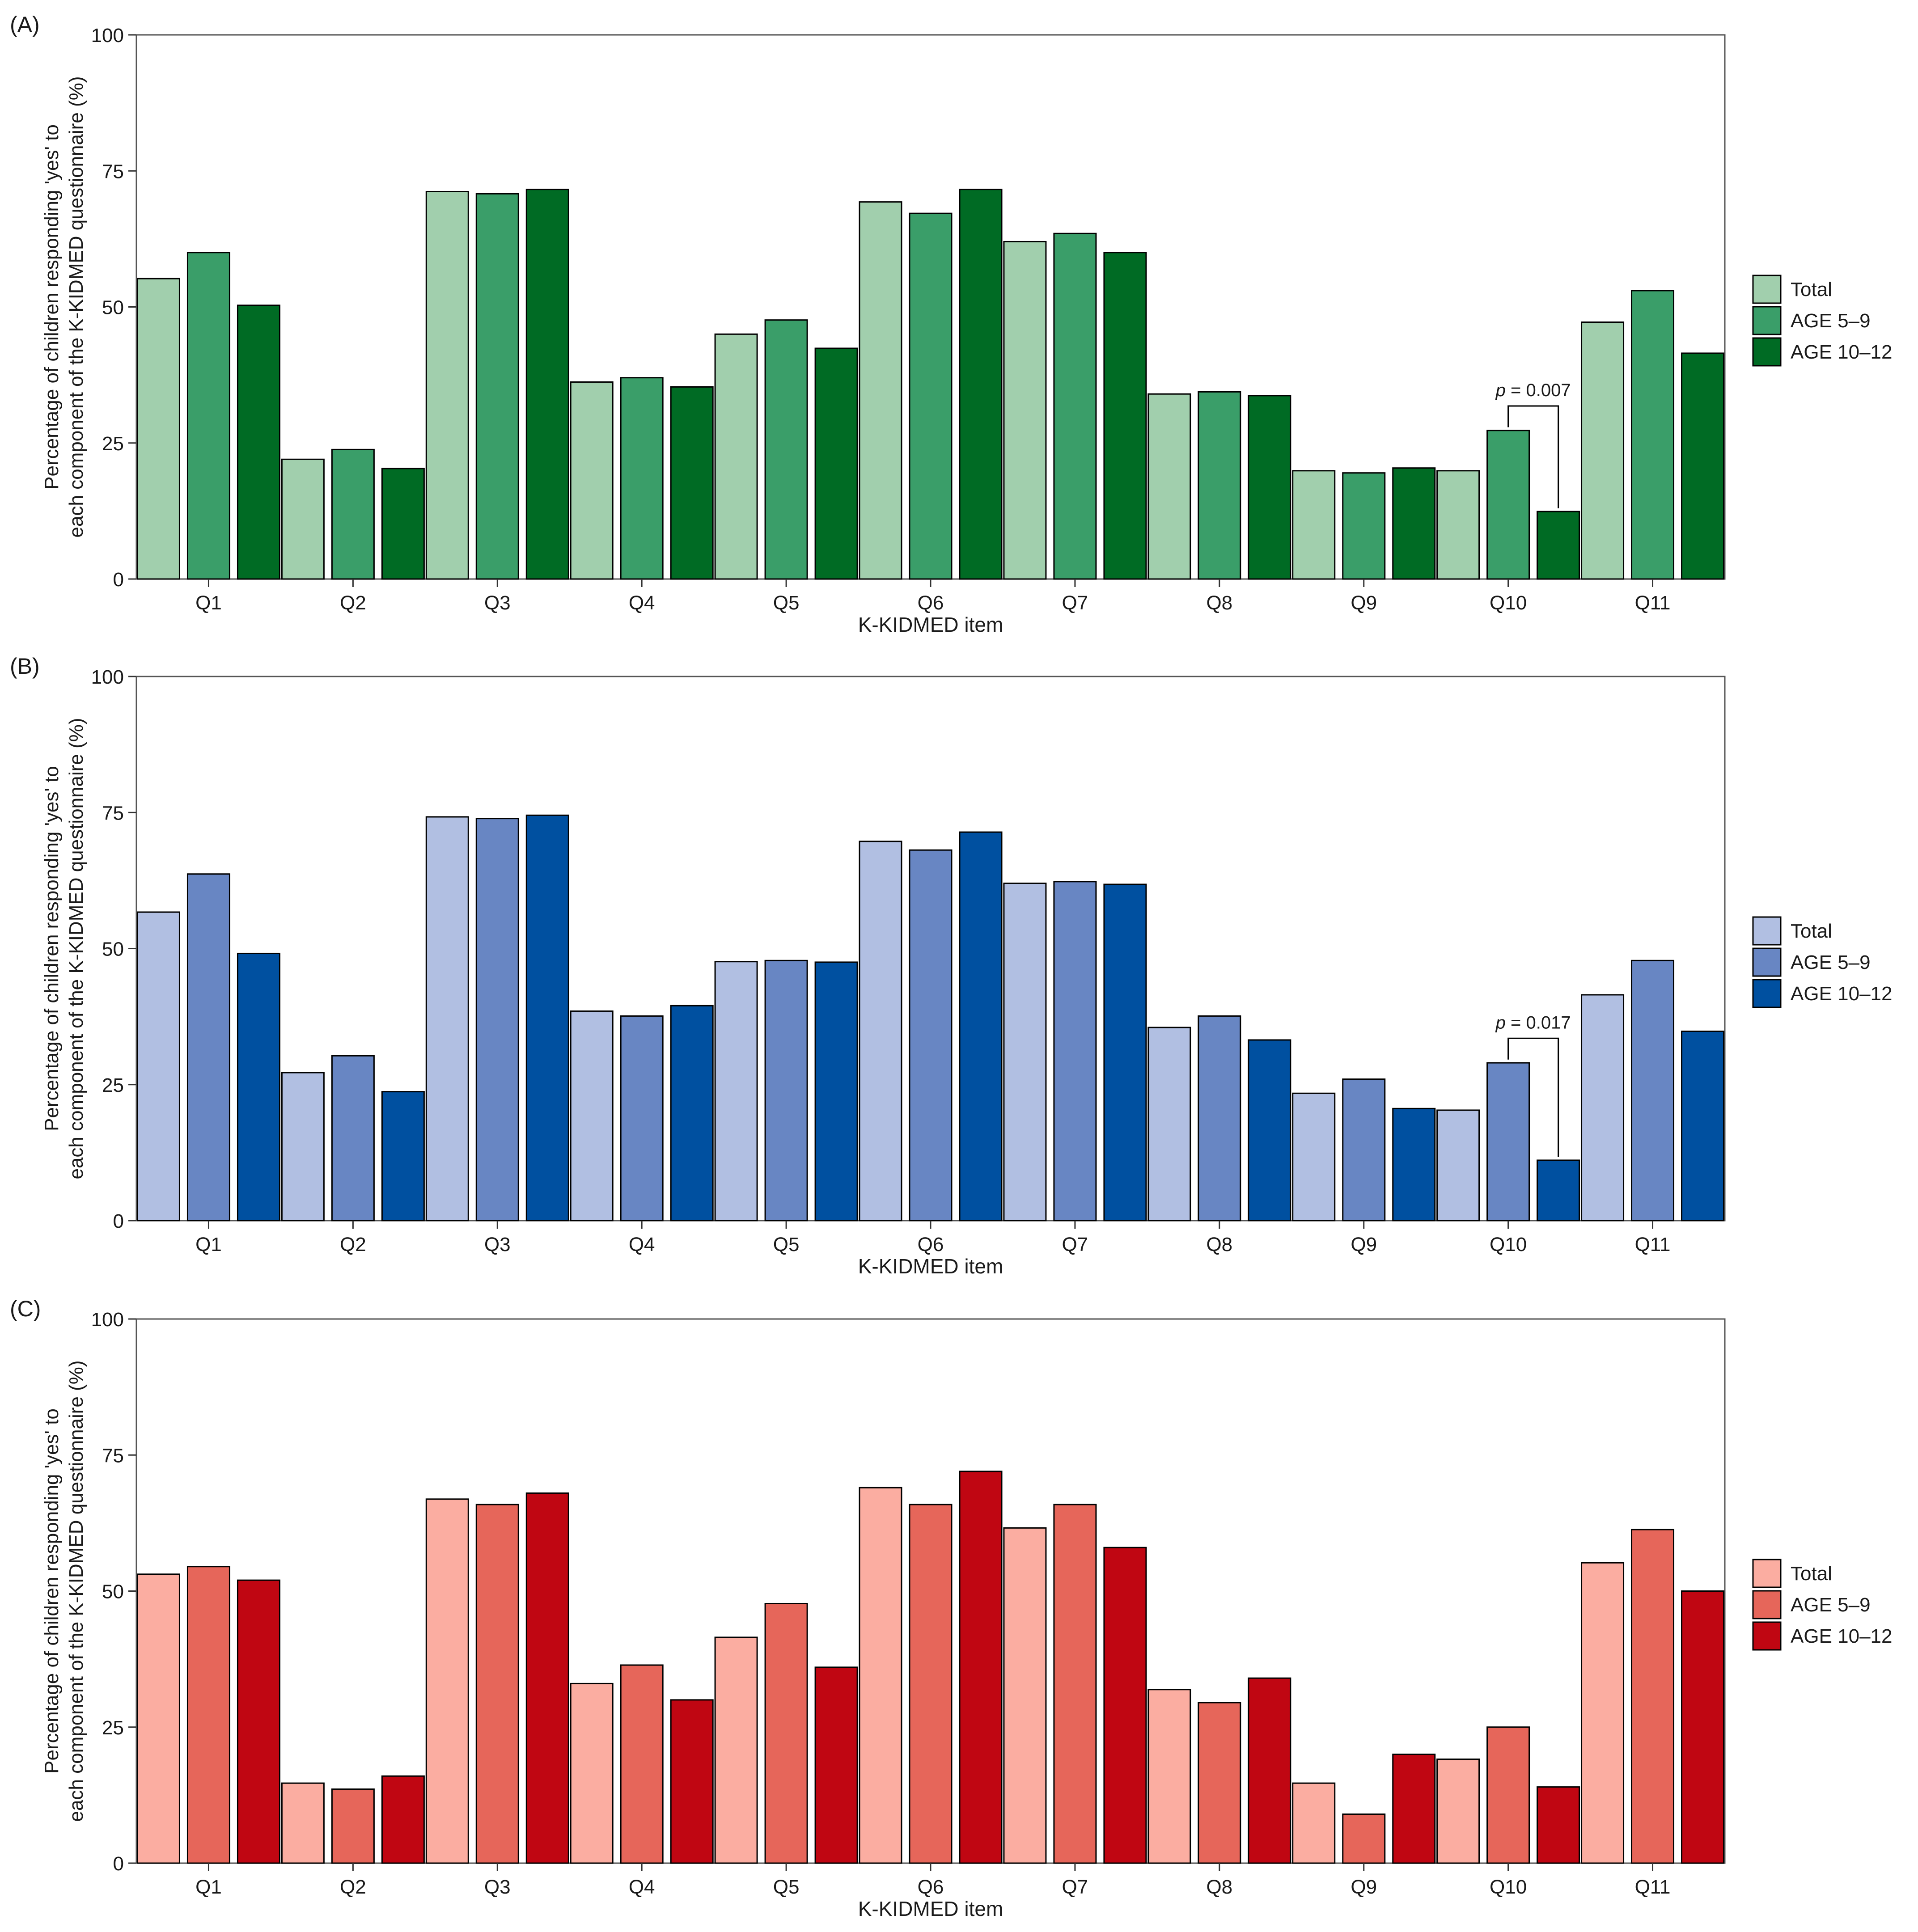 This screenshot has height=1932, width=1918. Describe the element at coordinates (1501, 390) in the screenshot. I see `p-symbol: p` at that location.